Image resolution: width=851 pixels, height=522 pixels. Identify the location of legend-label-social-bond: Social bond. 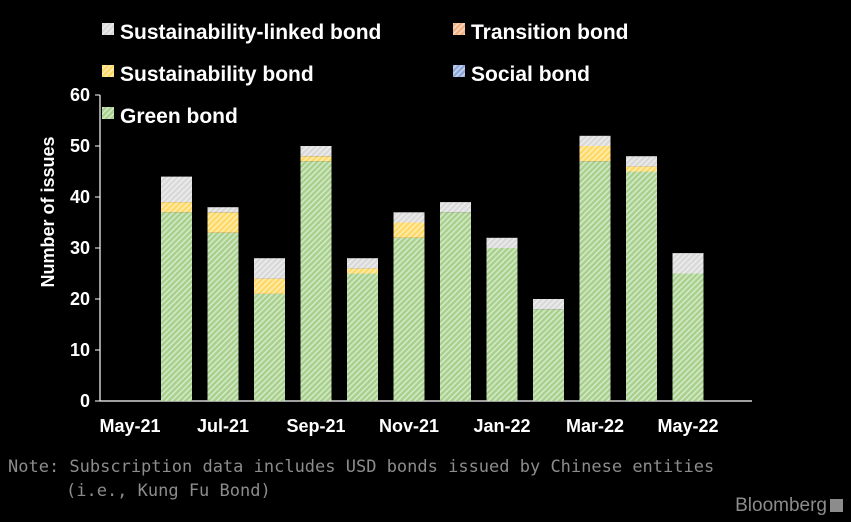
(530, 74).